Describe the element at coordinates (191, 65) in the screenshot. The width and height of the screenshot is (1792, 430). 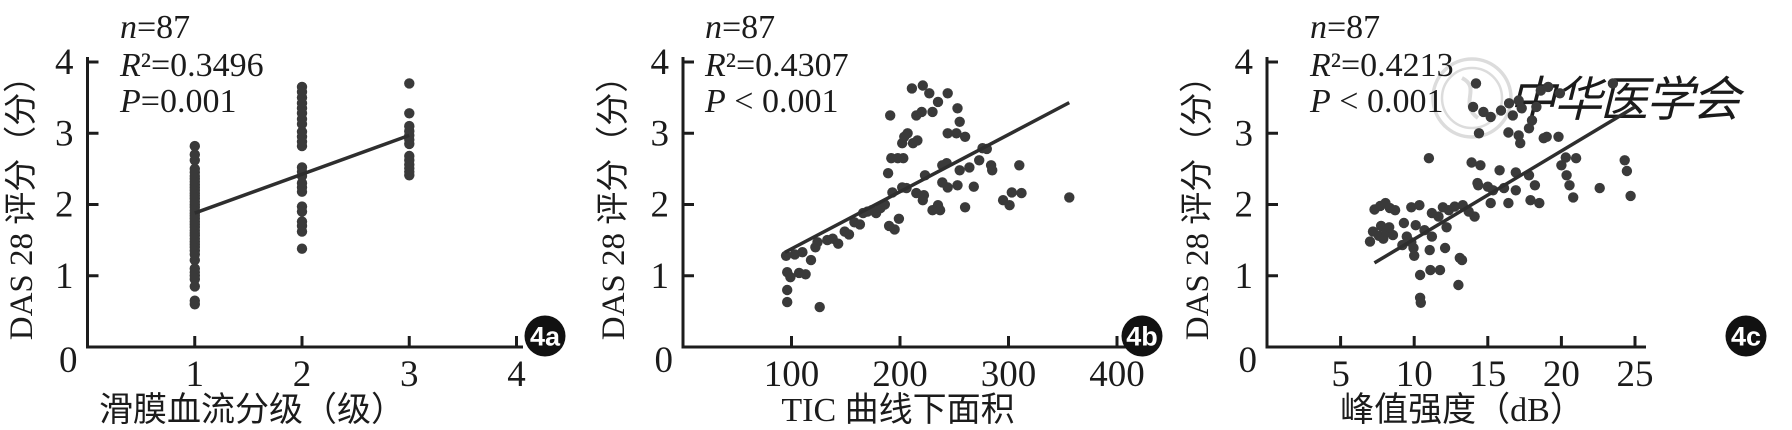
I see `stats-line: R²=0.3496` at that location.